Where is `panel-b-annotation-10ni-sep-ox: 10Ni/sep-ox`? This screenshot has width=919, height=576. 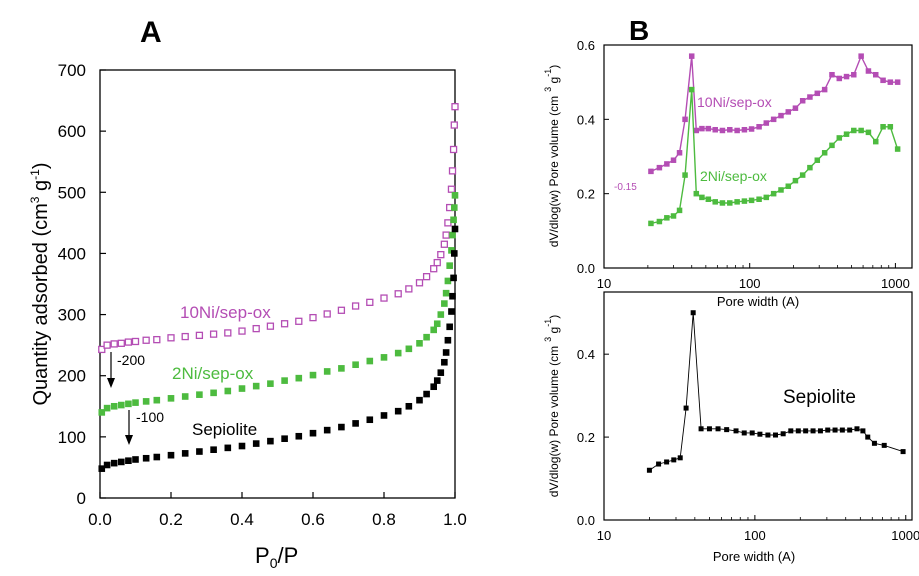 panel-b-annotation-10ni-sep-ox: 10Ni/sep-ox is located at coordinates (734, 102).